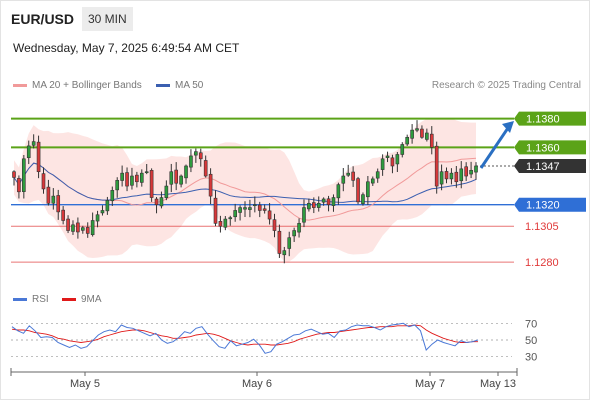  What do you see at coordinates (179, 85) in the screenshot?
I see `legend-ma50: MA 50` at bounding box center [179, 85].